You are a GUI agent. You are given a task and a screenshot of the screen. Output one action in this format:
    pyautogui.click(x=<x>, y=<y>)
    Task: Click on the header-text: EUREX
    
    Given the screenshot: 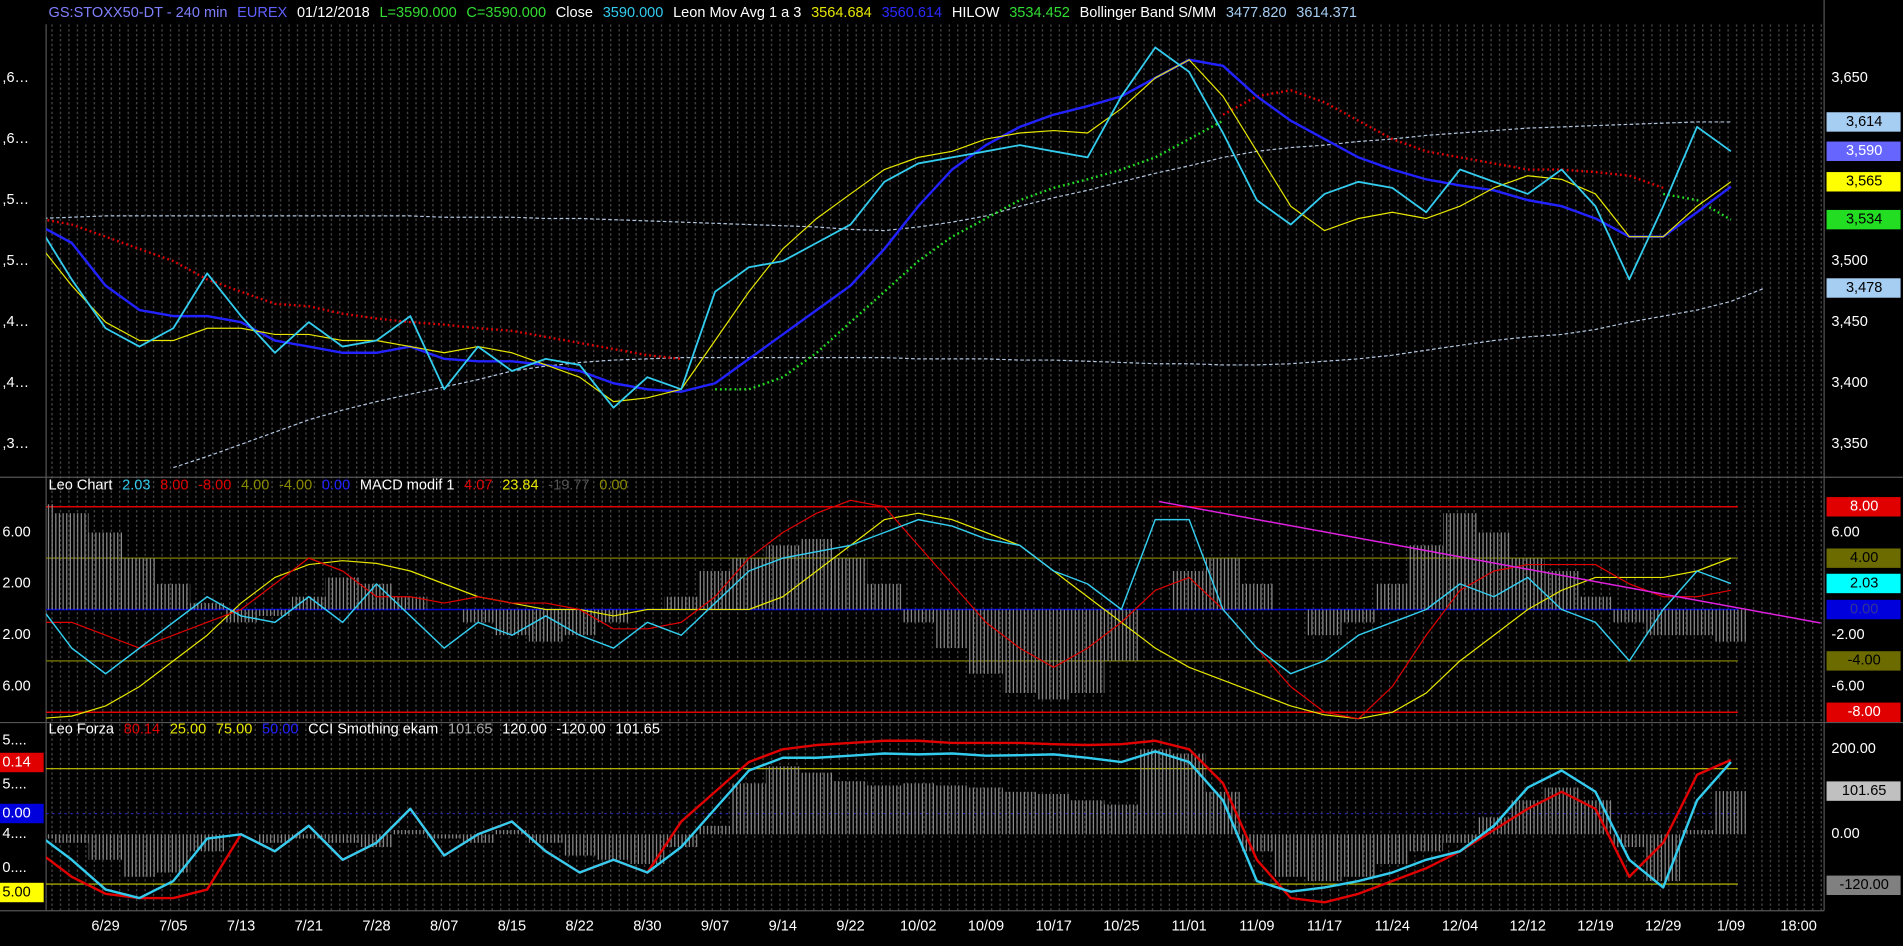 What is the action you would take?
    pyautogui.click(x=262, y=13)
    